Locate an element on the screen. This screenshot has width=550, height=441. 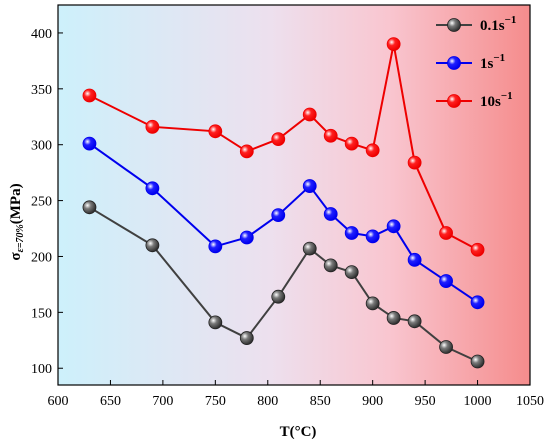
y-tick-label: 150 is located at coordinates (41, 313).